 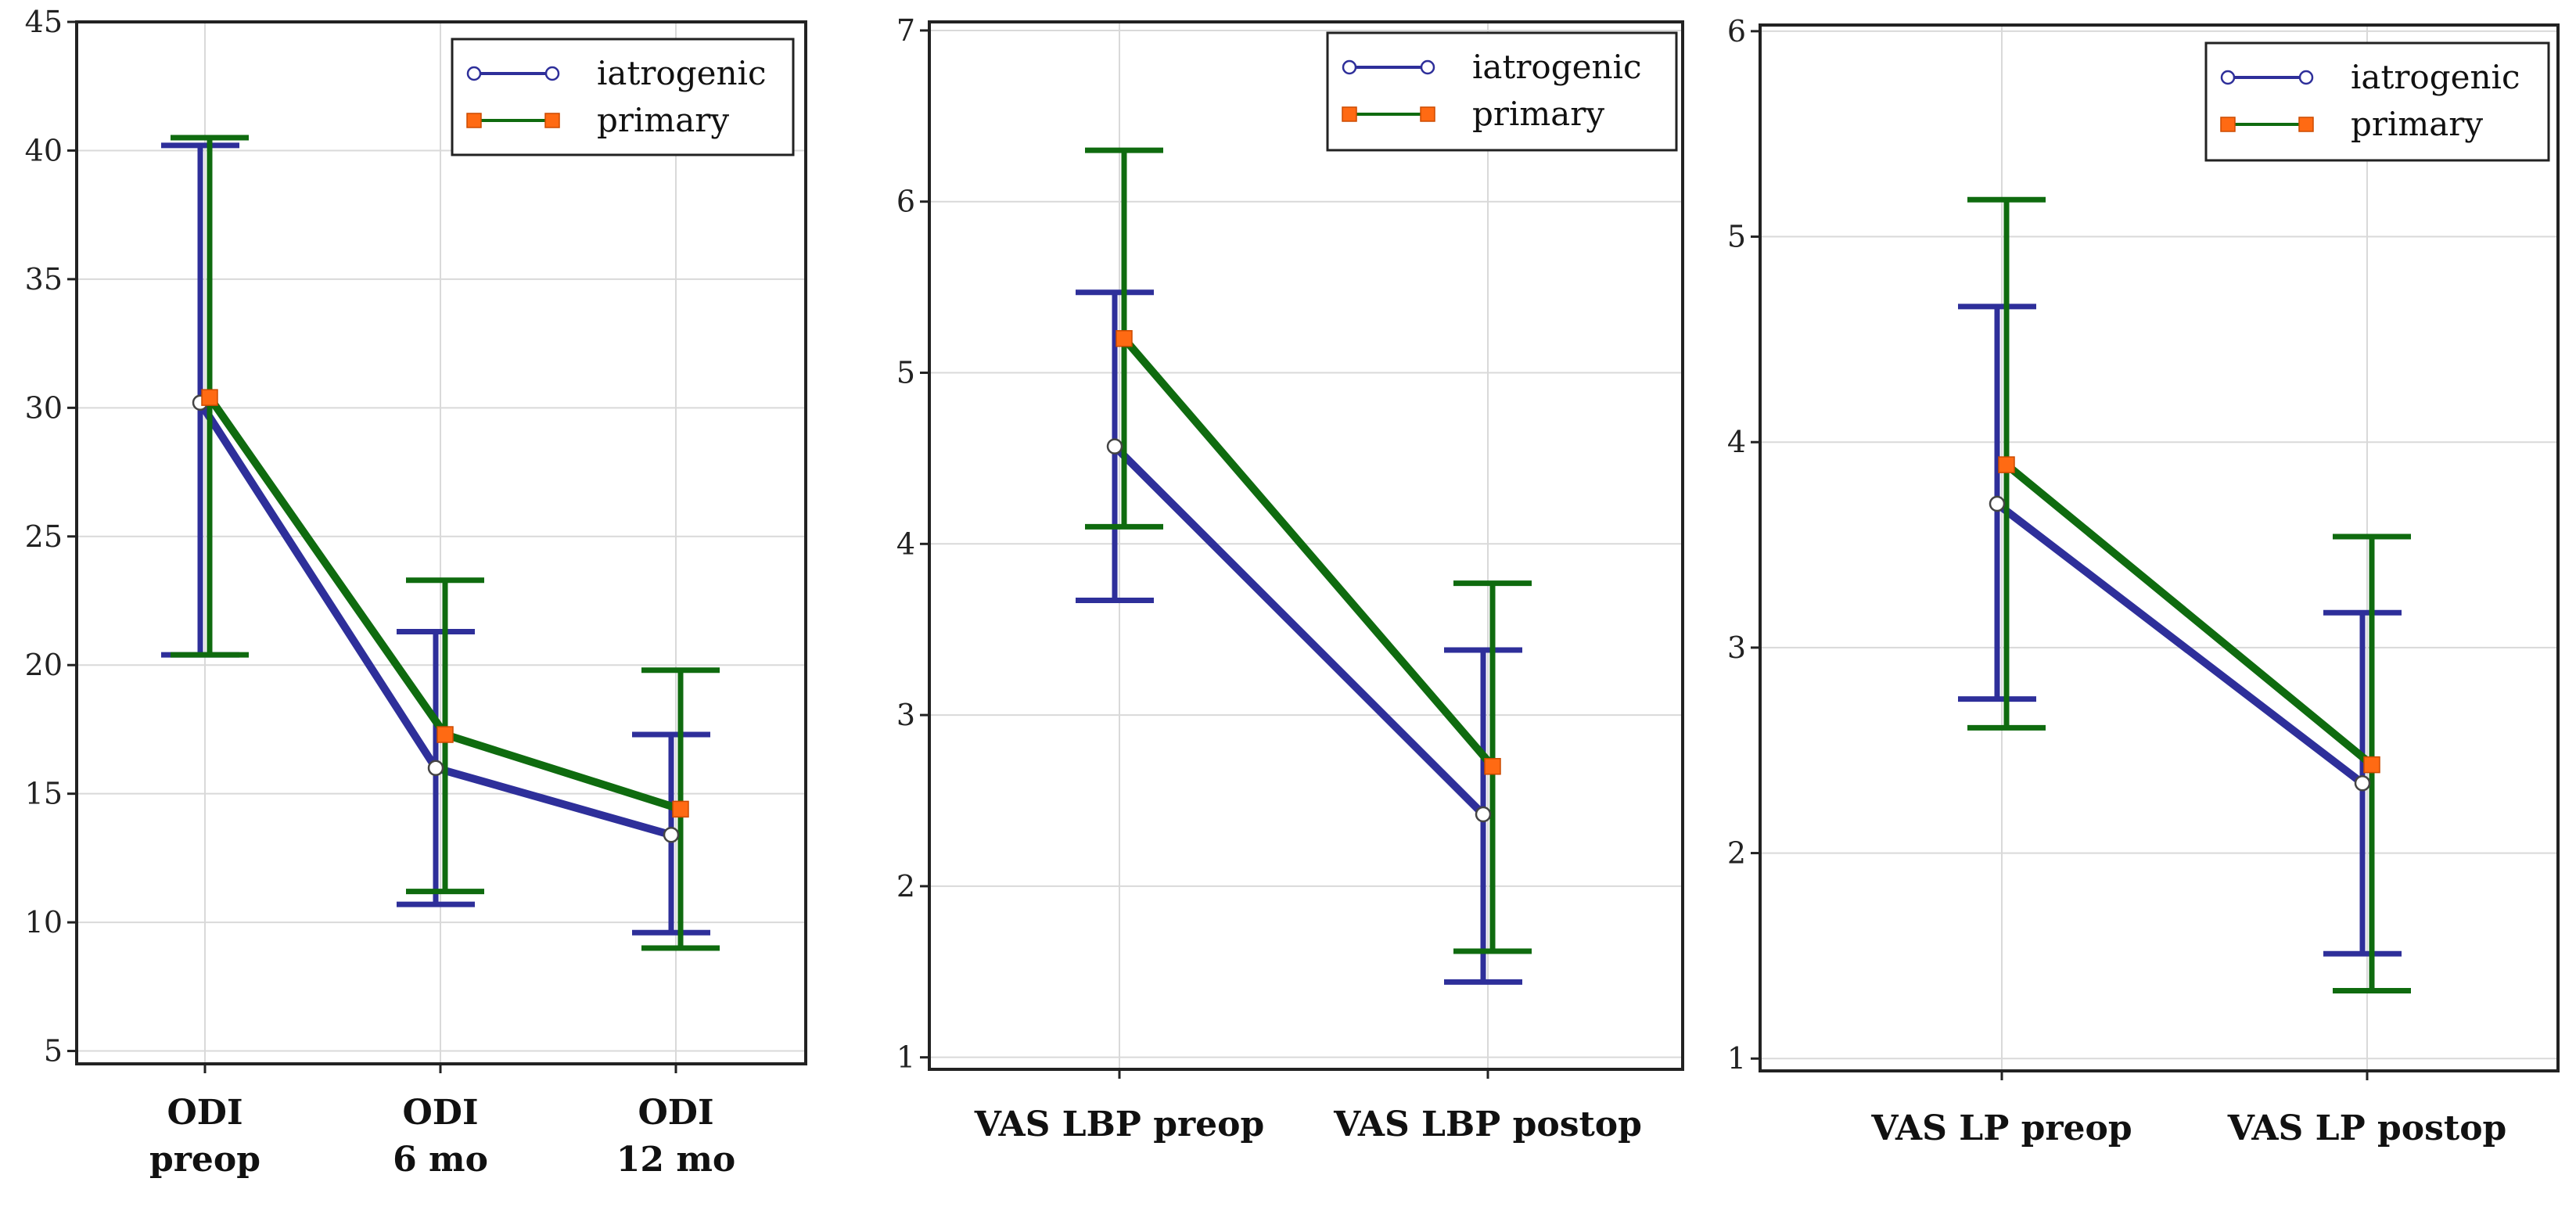 What do you see at coordinates (1120, 1124) in the screenshot?
I see `x-category-label: VAS LBP preop` at bounding box center [1120, 1124].